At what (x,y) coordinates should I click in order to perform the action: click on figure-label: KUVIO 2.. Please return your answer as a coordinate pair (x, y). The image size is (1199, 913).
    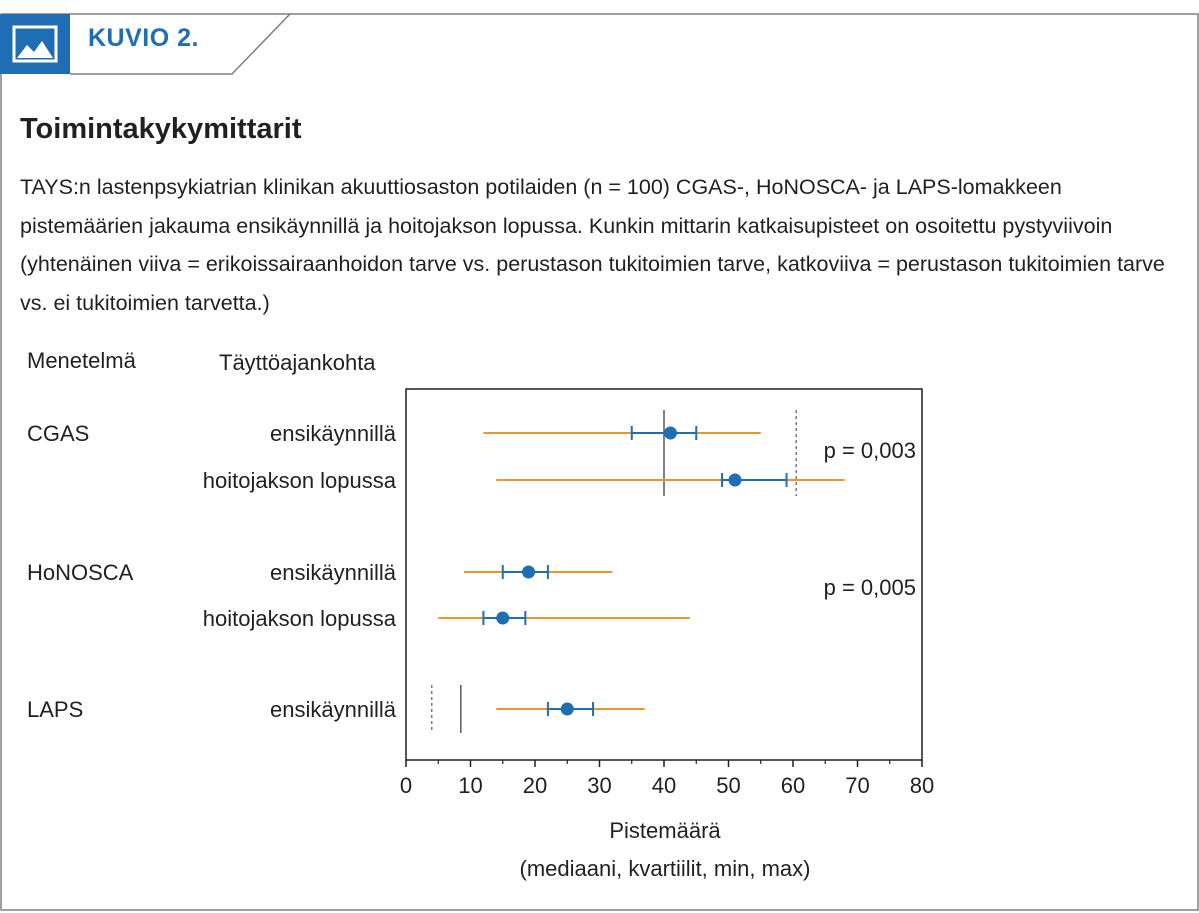
    Looking at the image, I should click on (143, 38).